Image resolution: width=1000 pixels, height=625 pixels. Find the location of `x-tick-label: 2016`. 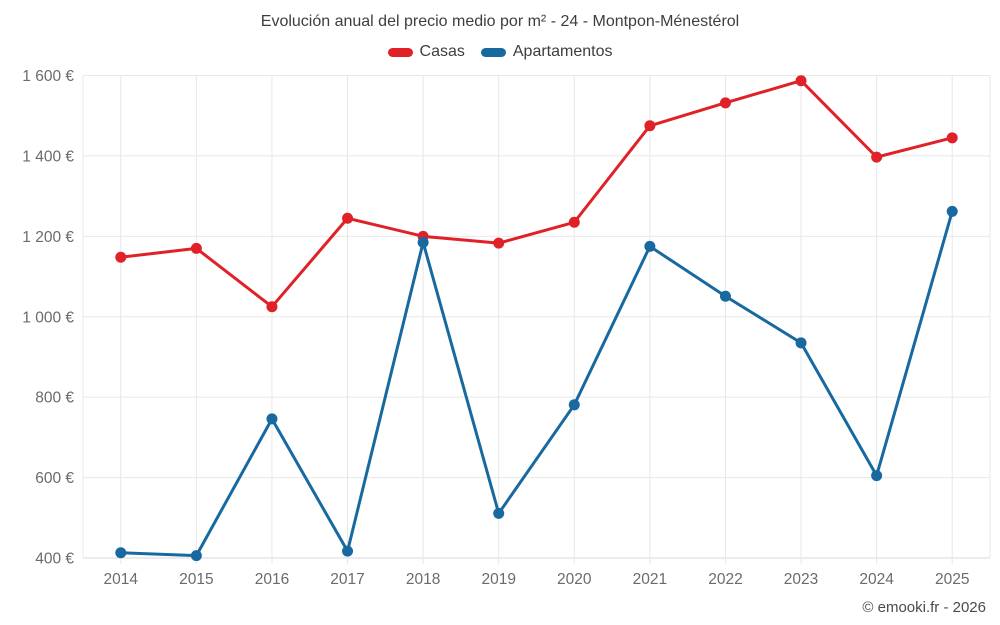

x-tick-label: 2016 is located at coordinates (272, 579).